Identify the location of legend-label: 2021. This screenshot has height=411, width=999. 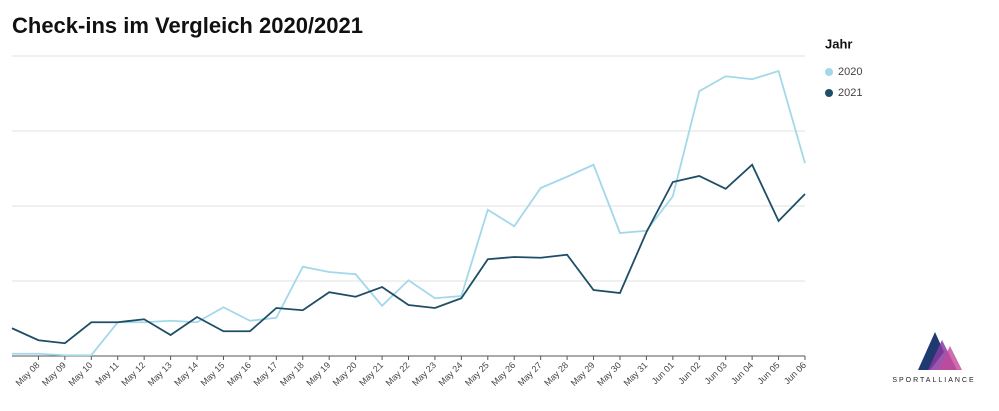
(850, 93).